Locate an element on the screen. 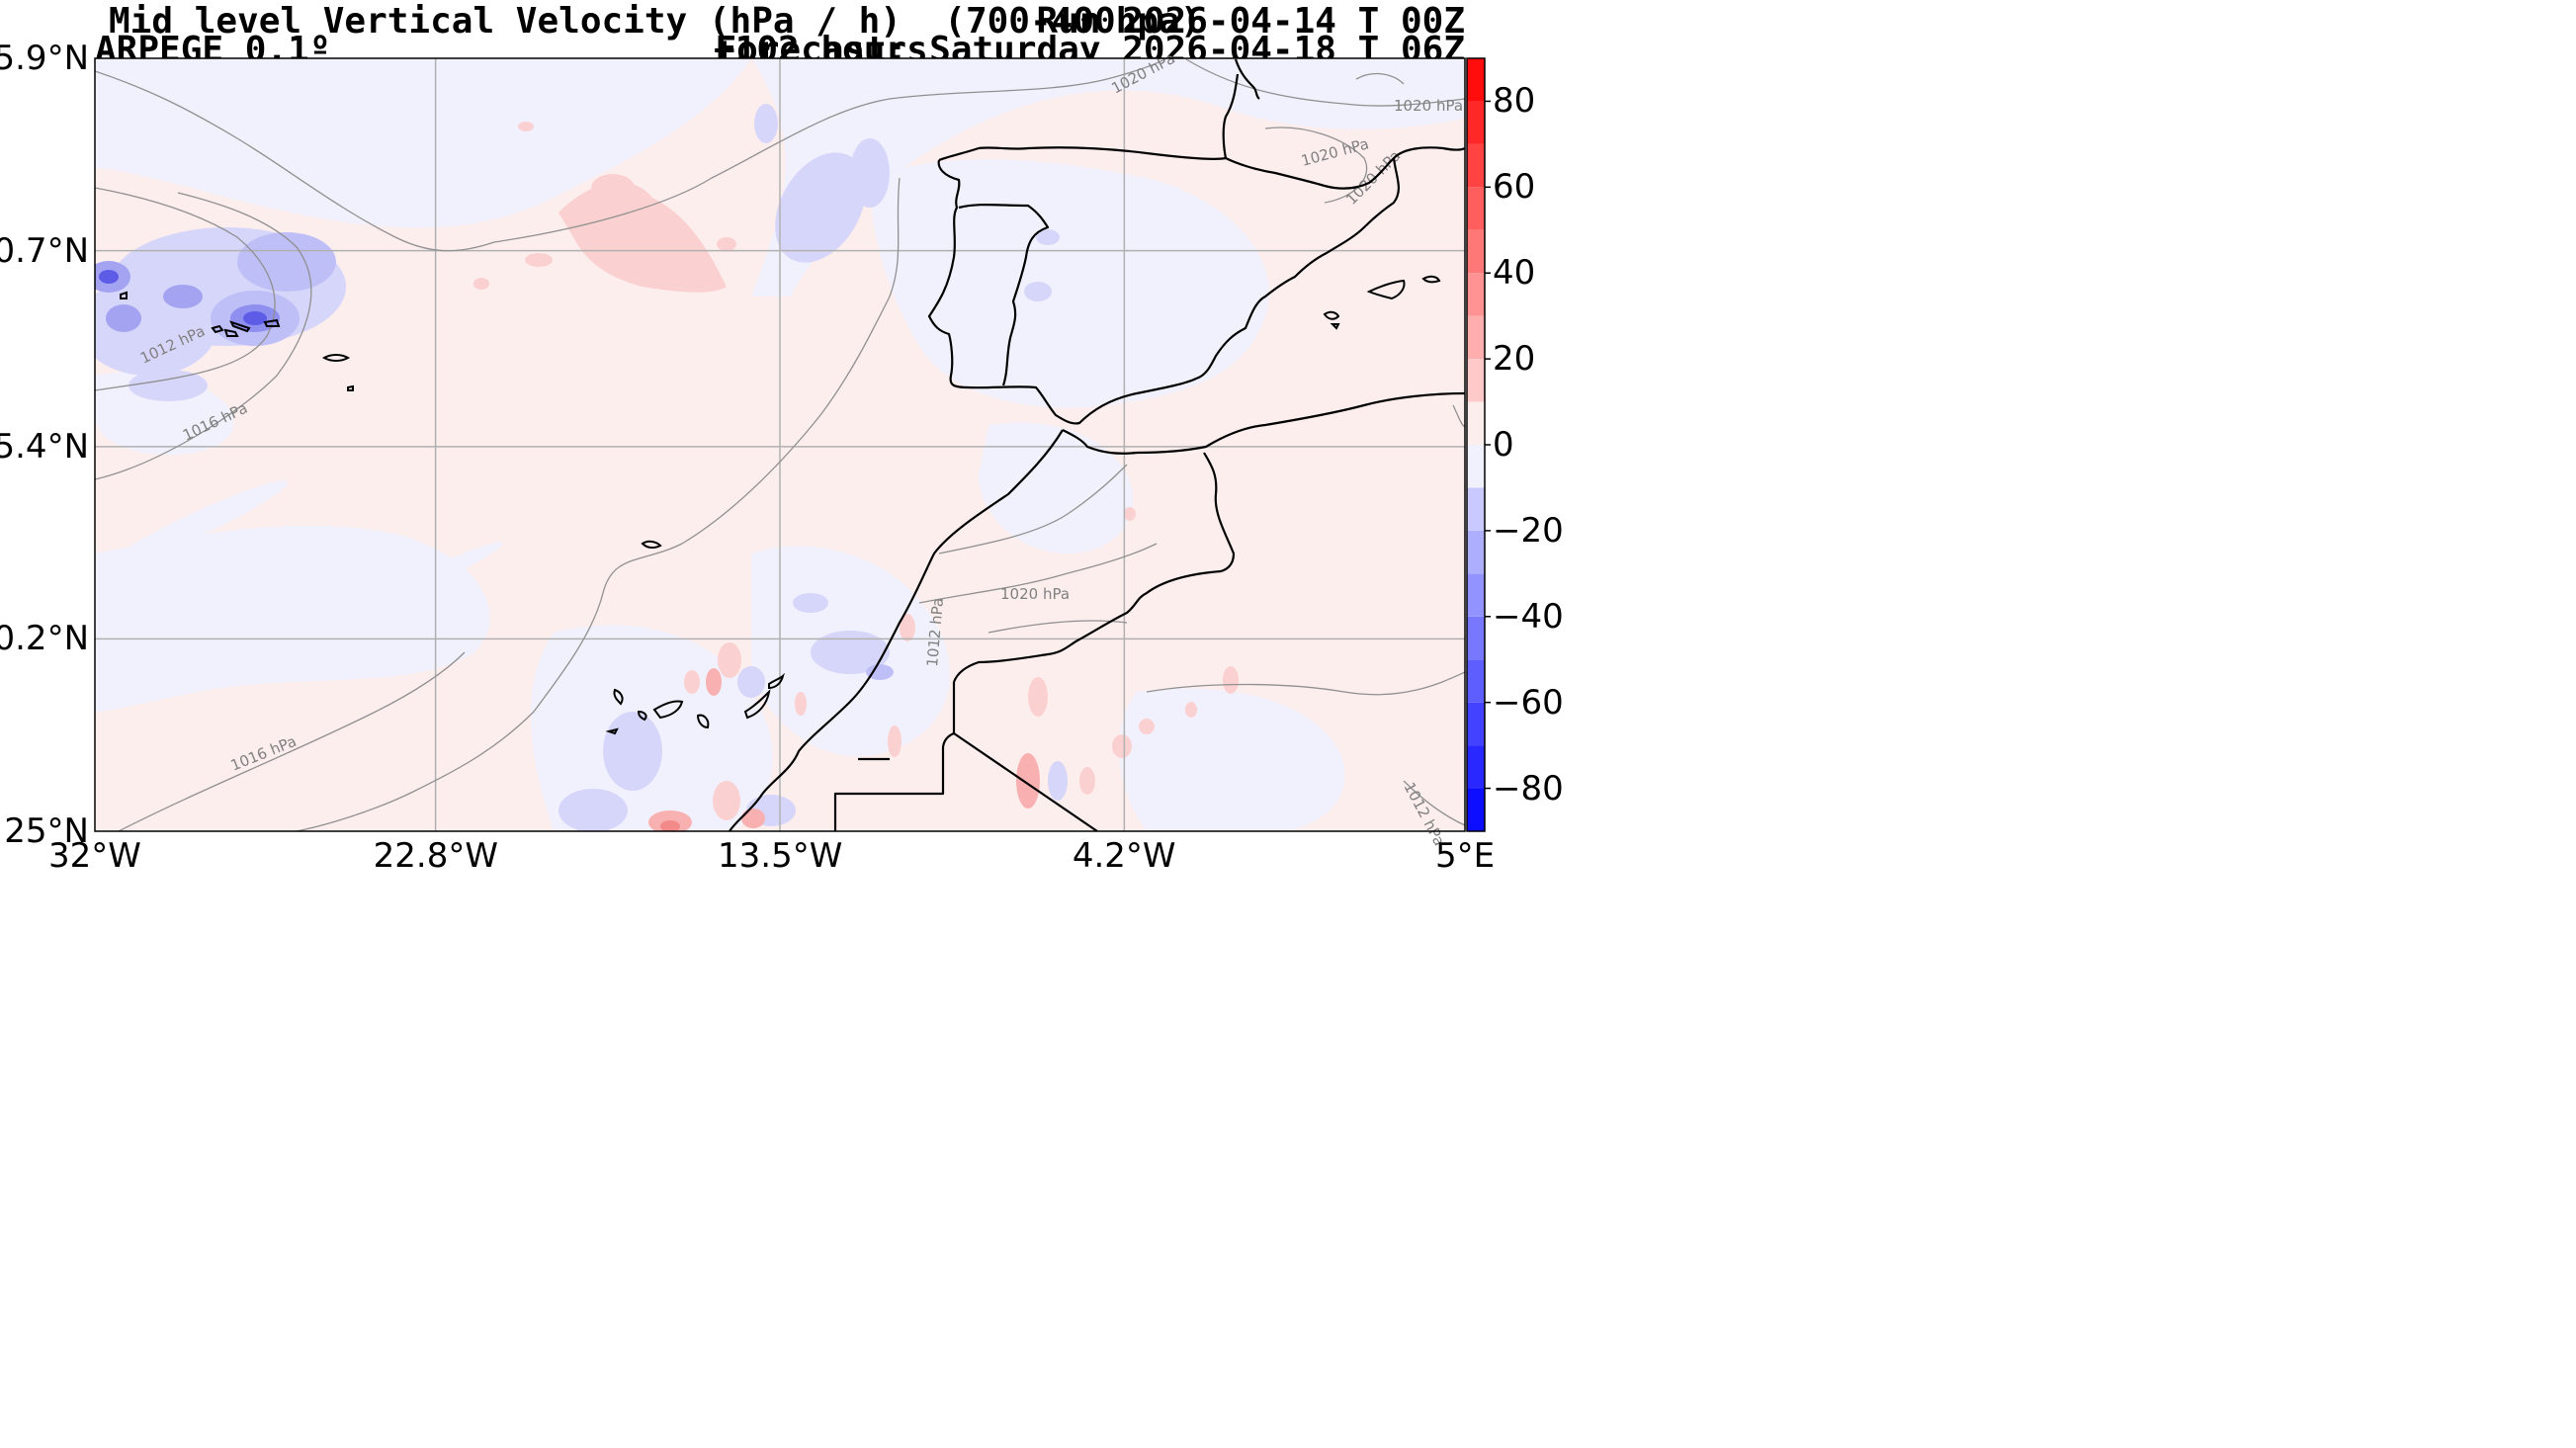 The height and width of the screenshot is (1448, 2576). lat-tick-label: 45.9°N is located at coordinates (44, 58).